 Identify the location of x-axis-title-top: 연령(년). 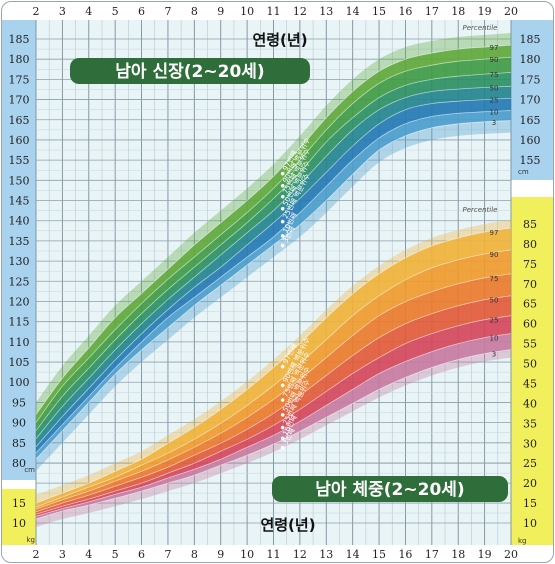
(279, 40).